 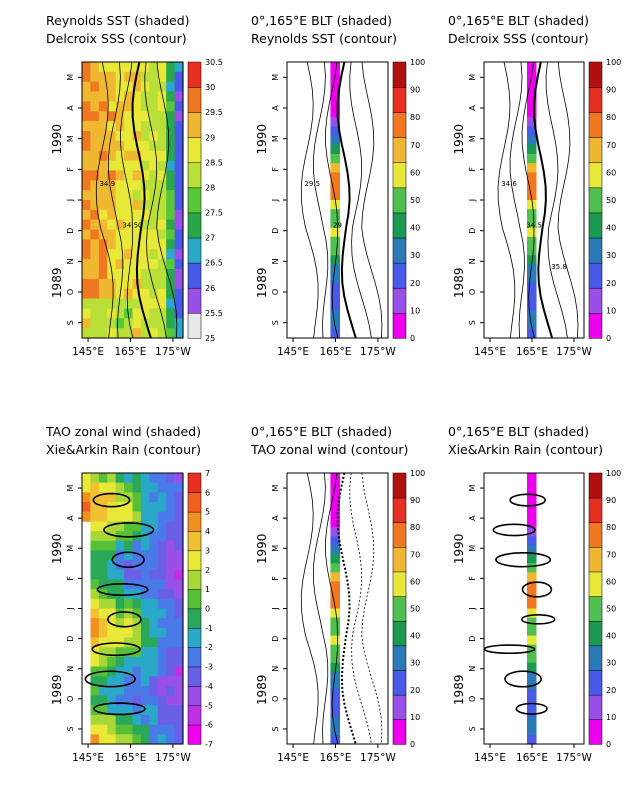 I want to click on colorbar-tick-label: 60, so click(x=611, y=172).